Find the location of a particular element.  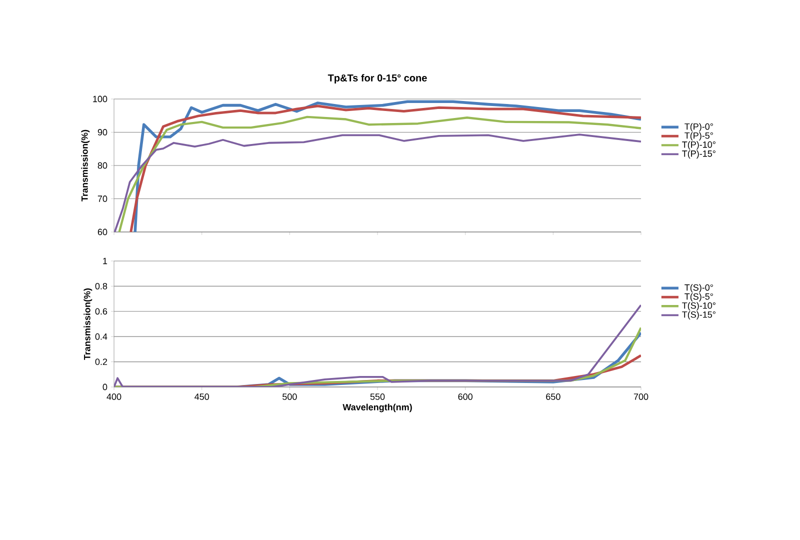

legend-label: T(S)-10° is located at coordinates (699, 306).